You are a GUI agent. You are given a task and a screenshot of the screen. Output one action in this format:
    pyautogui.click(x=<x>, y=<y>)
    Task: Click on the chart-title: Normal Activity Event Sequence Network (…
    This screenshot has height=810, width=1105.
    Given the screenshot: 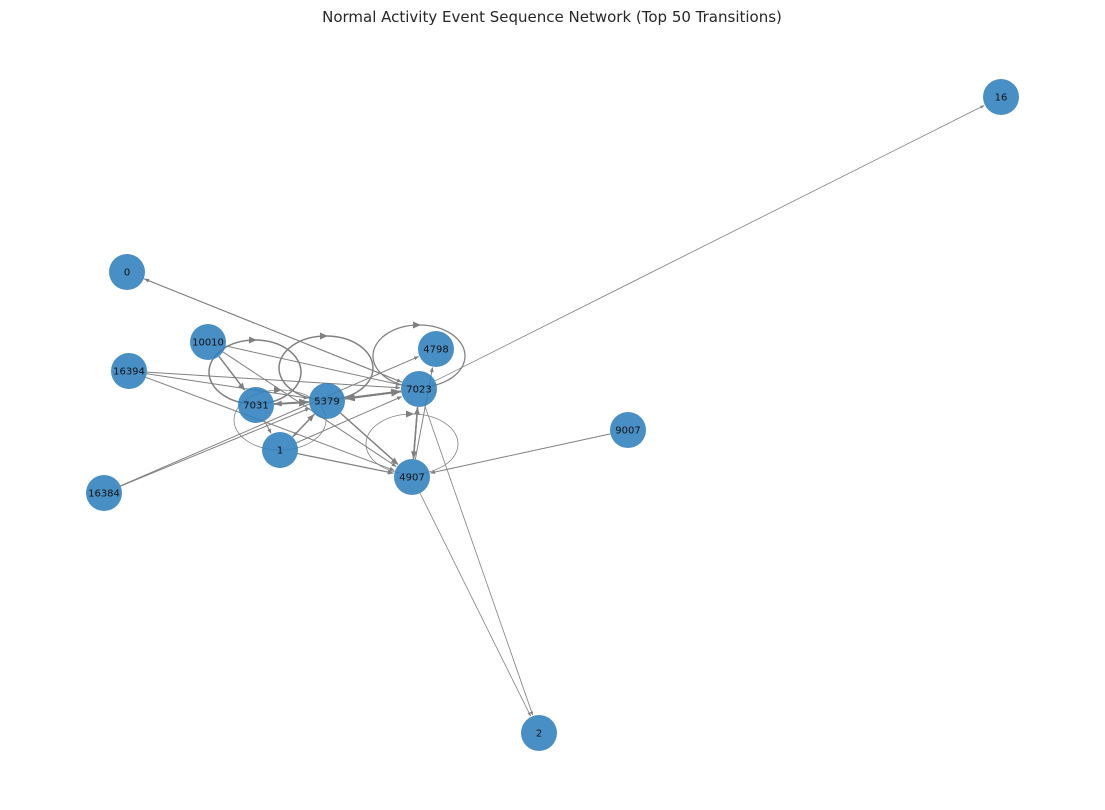 What is the action you would take?
    pyautogui.click(x=552, y=17)
    